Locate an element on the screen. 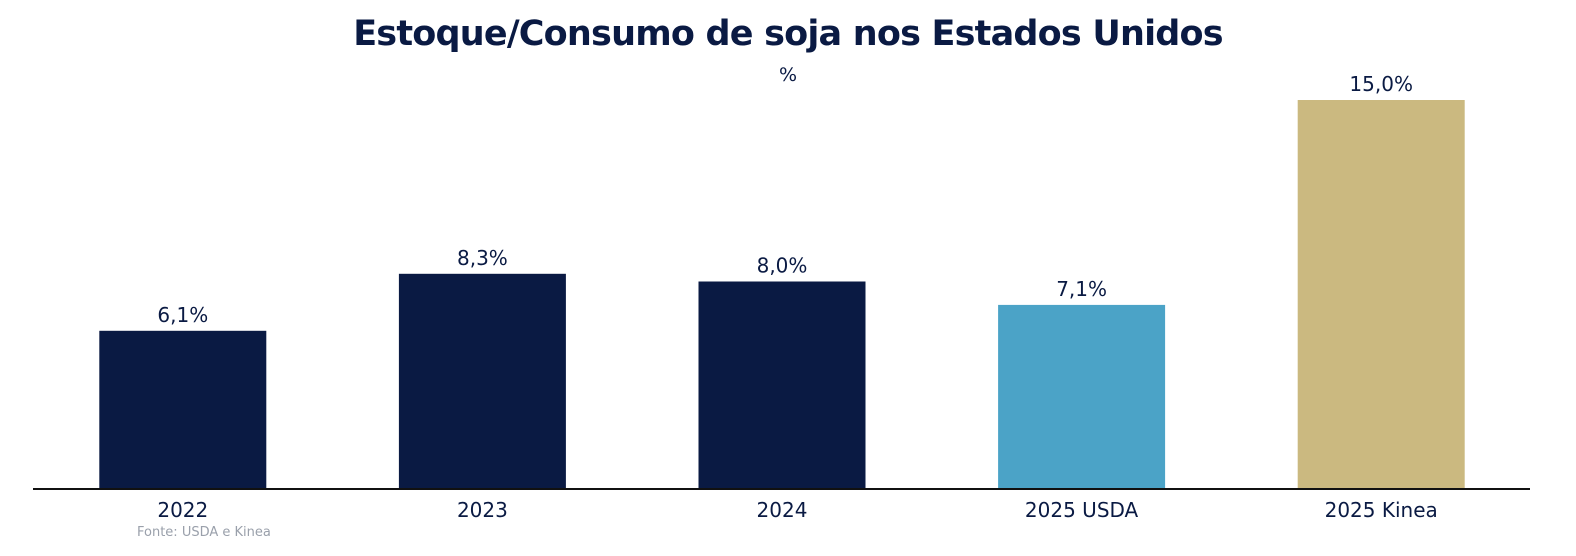 Image resolution: width=1576 pixels, height=556 pixels. bar-2025-usda is located at coordinates (1082, 396).